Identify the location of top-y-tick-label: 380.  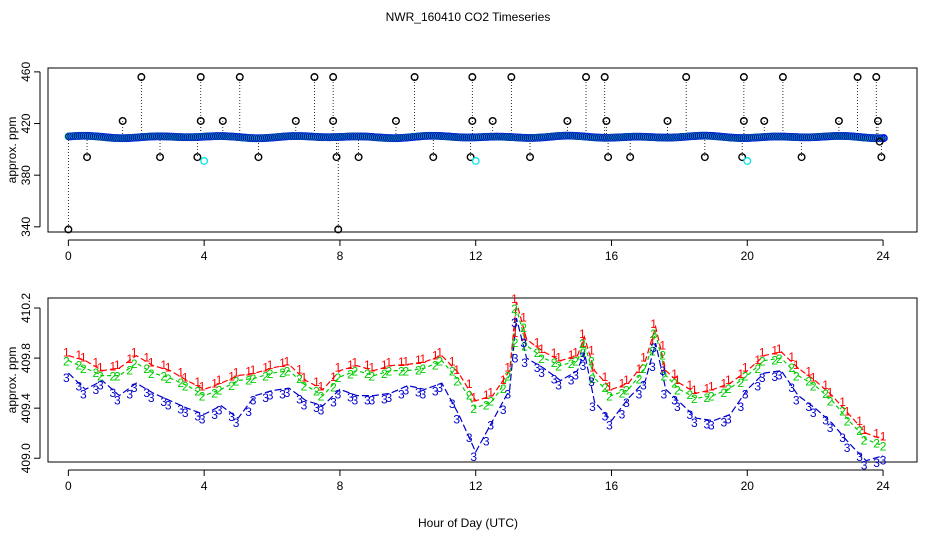
(26, 175).